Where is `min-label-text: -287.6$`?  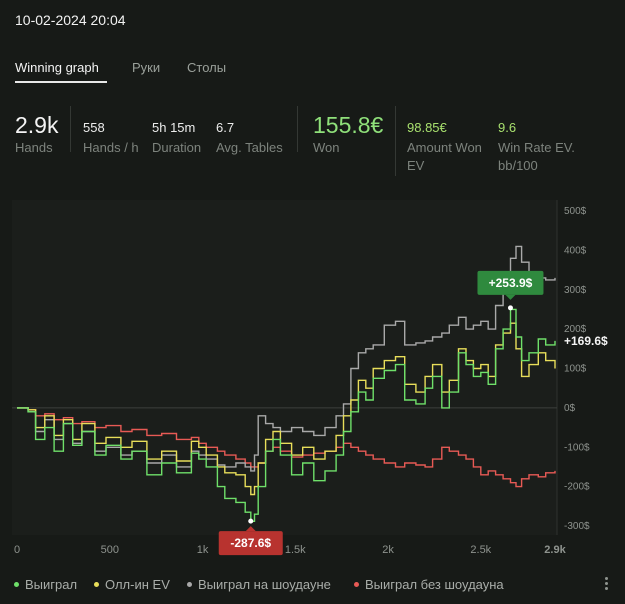
min-label-text: -287.6$ is located at coordinates (250, 543).